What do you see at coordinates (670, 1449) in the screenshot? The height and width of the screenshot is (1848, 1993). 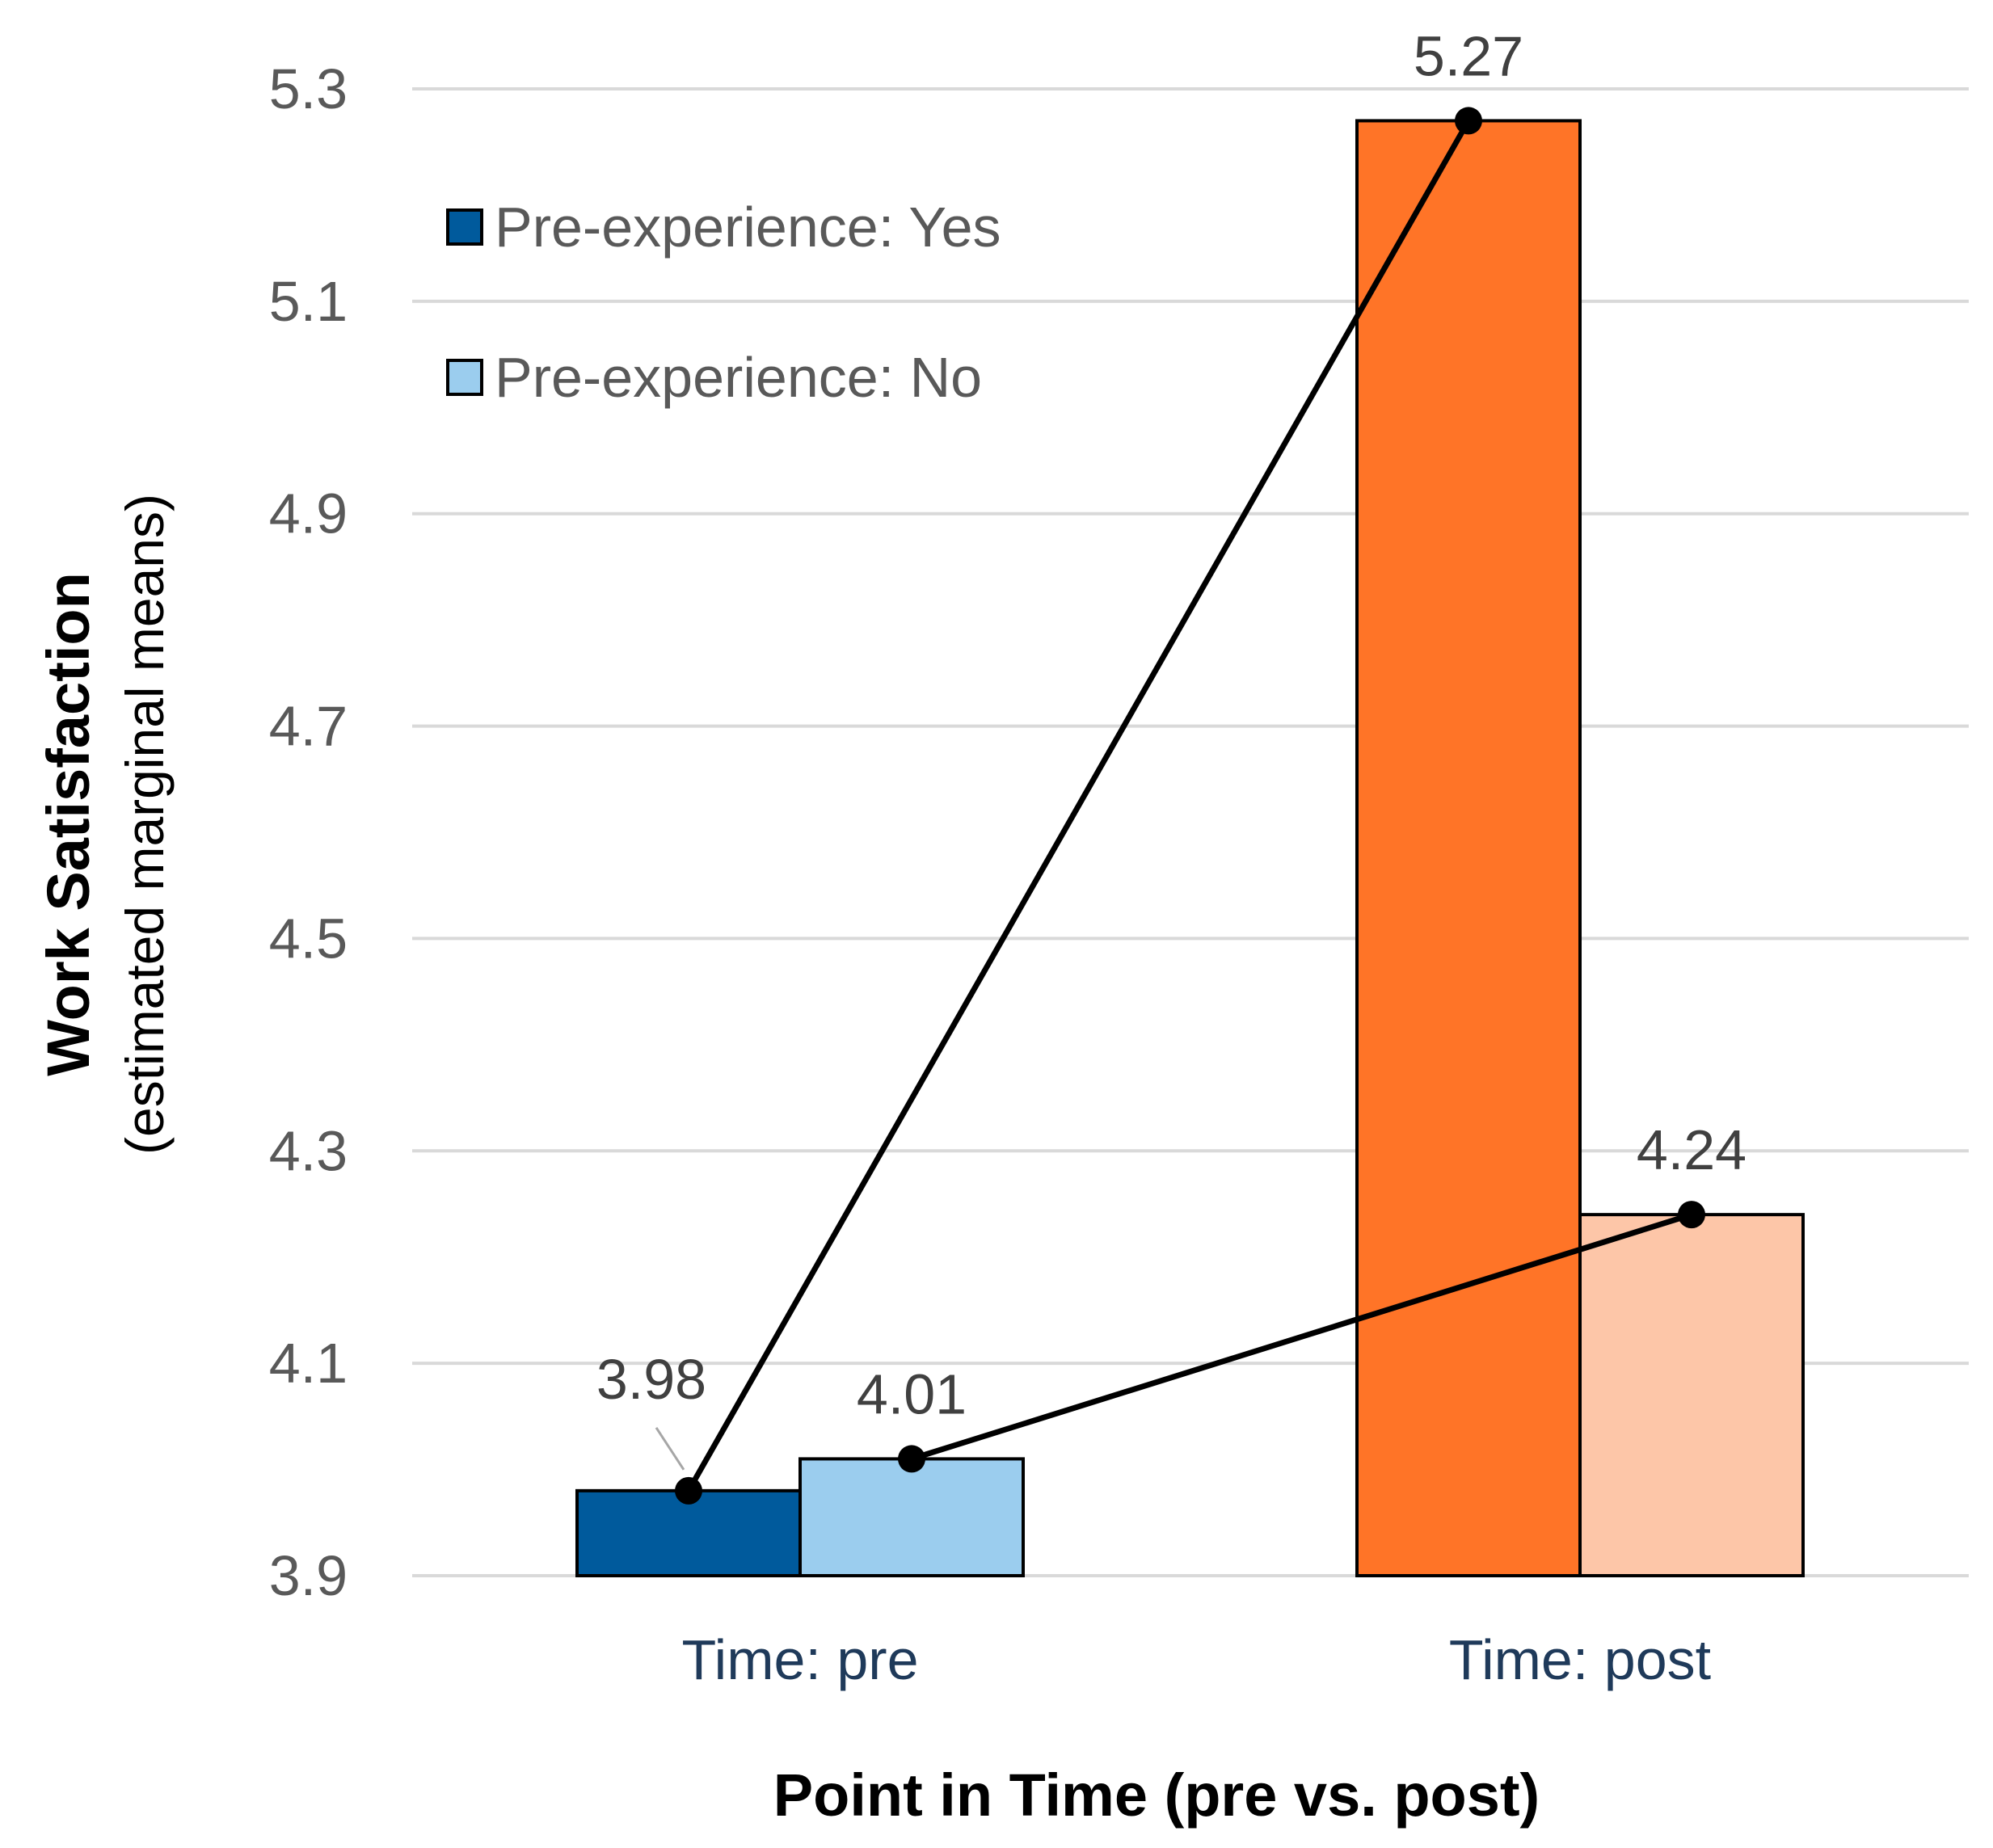 I see `leader-line-yes-pre` at bounding box center [670, 1449].